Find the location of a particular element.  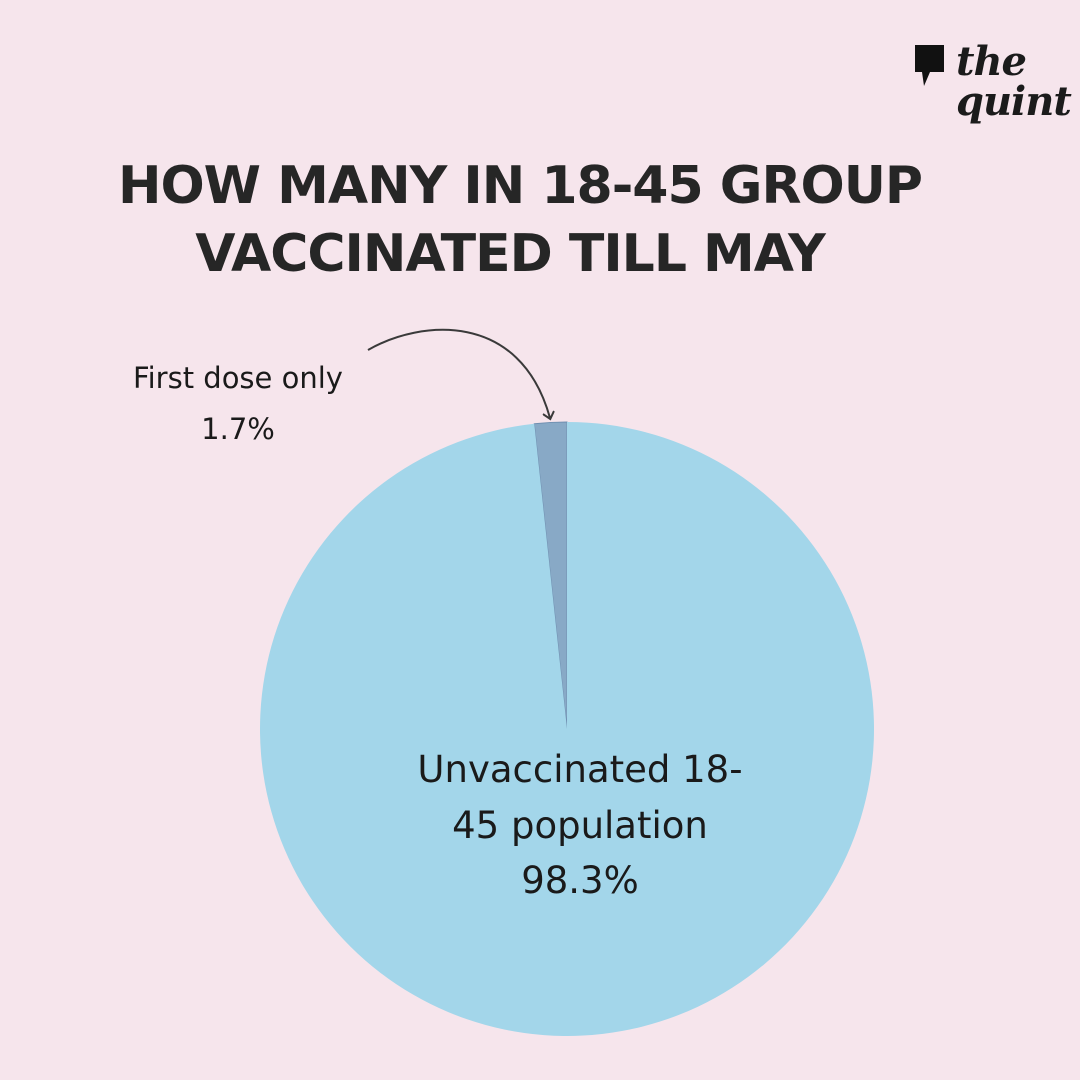

slice-label-unvaccinated: Unvaccinated 18- 45 population 98.3% is located at coordinates (580, 825).